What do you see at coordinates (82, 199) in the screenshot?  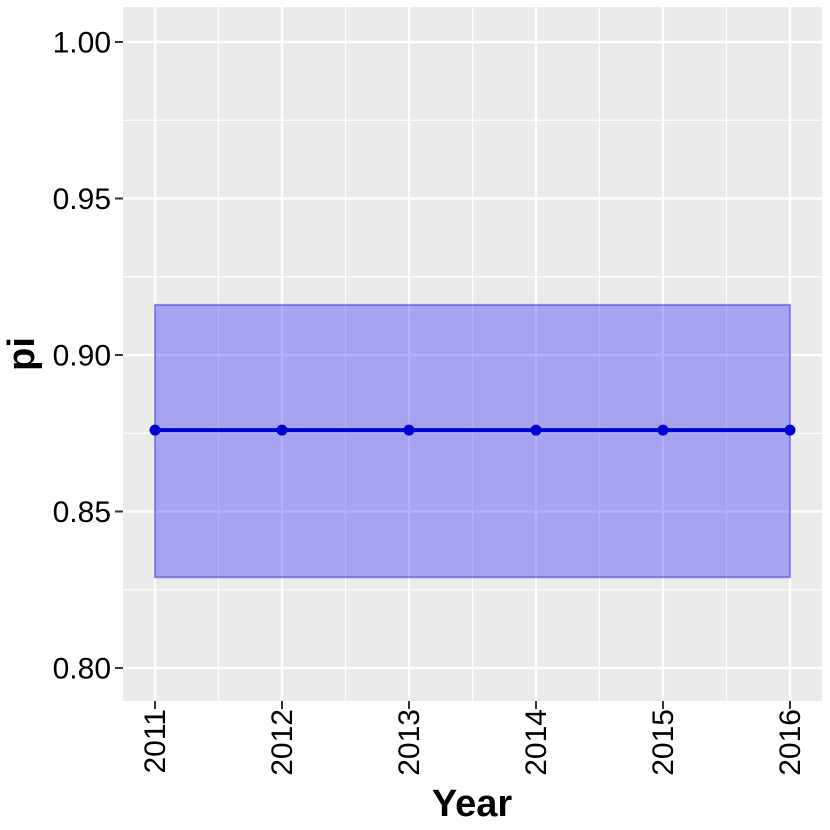 I see `y-tick-label: 0.95` at bounding box center [82, 199].